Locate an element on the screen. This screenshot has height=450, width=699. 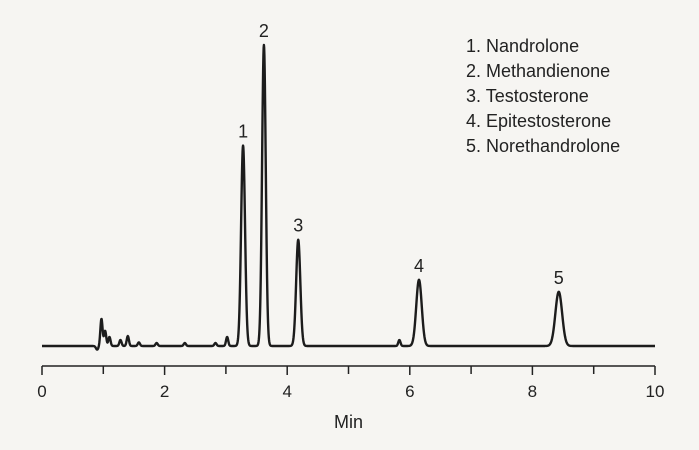
x-tick-label: 8 is located at coordinates (532, 391).